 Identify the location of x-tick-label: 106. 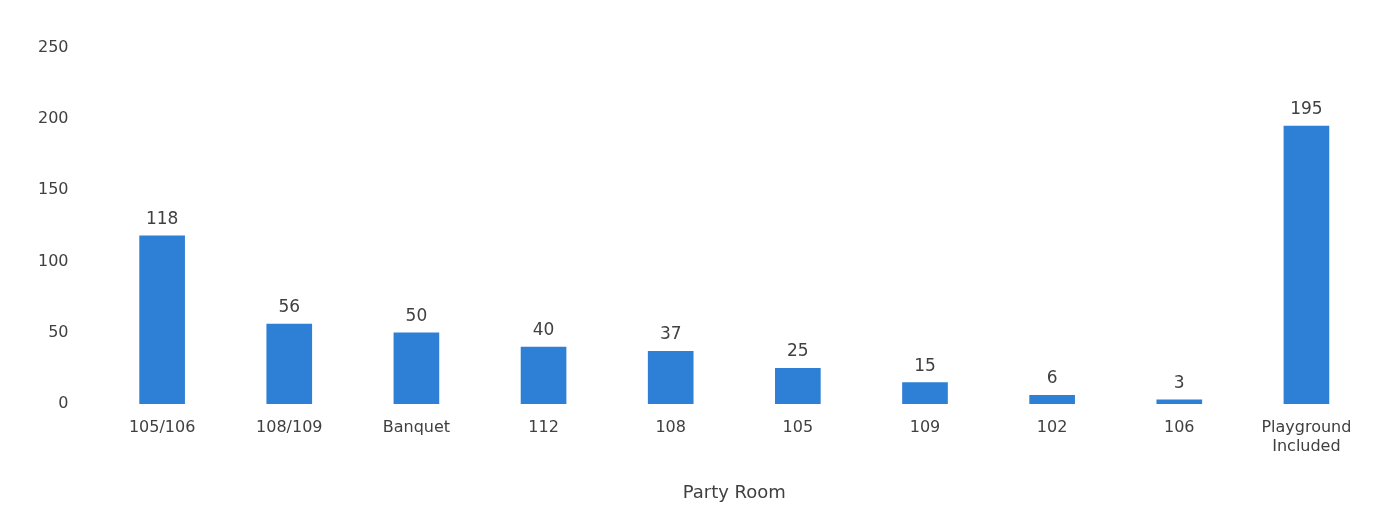
(1179, 426).